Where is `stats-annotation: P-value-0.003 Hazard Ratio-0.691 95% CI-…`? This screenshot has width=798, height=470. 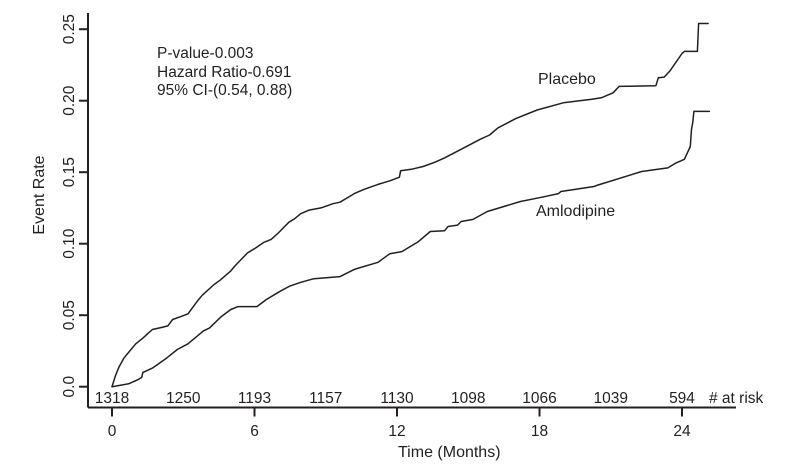
stats-annotation: P-value-0.003 Hazard Ratio-0.691 95% CI-… is located at coordinates (224, 73).